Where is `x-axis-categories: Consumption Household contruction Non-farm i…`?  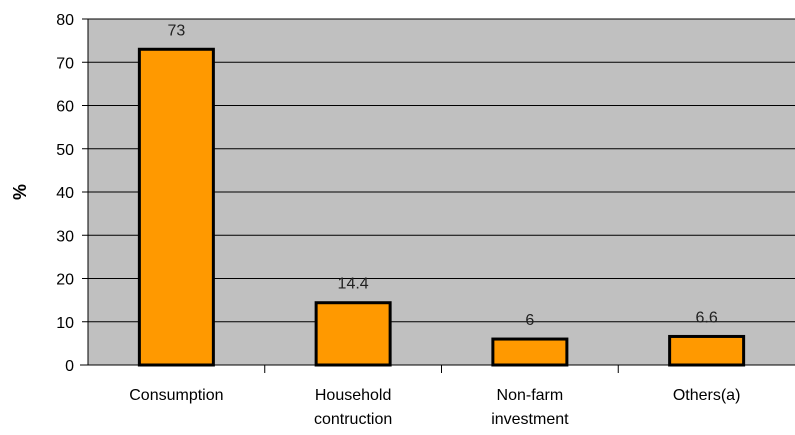
x-axis-categories: Consumption Household contruction Non-farm i… is located at coordinates (434, 396).